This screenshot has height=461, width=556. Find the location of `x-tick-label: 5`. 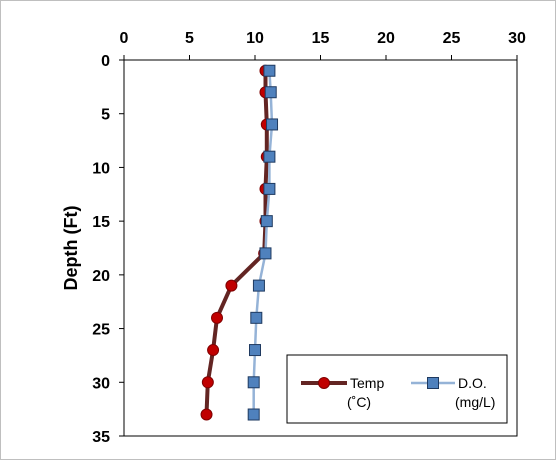

x-tick-label: 5 is located at coordinates (189, 38).